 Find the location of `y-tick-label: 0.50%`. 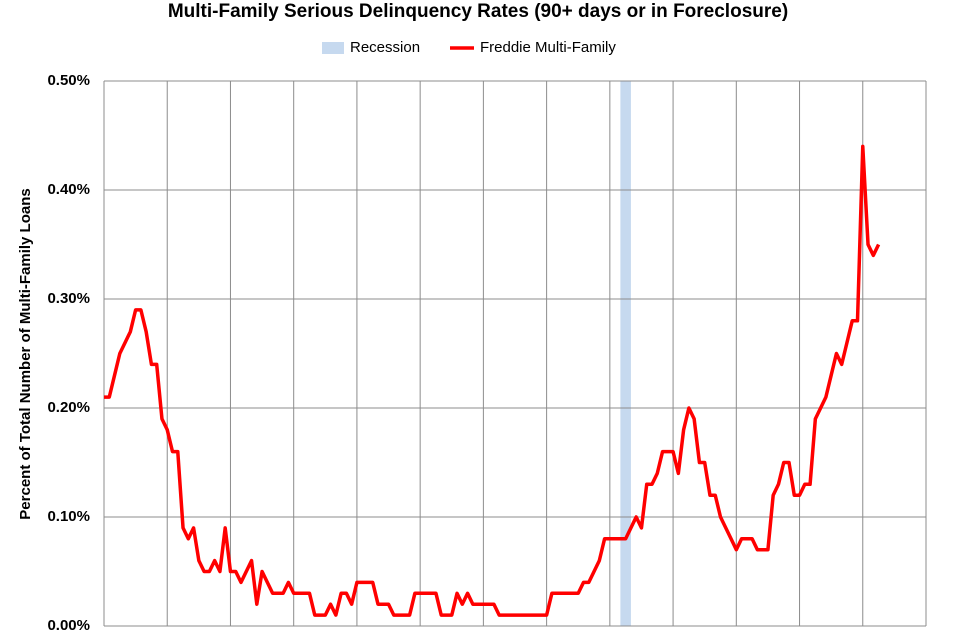

y-tick-label: 0.50% is located at coordinates (68, 80).